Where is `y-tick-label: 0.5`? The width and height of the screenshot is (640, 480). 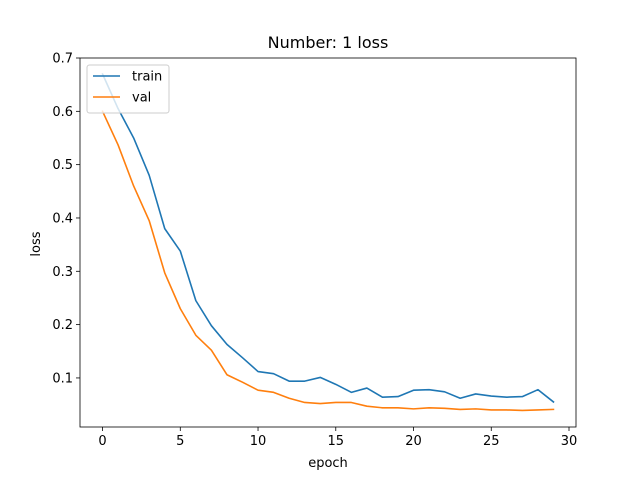 y-tick-label: 0.5 is located at coordinates (62, 165).